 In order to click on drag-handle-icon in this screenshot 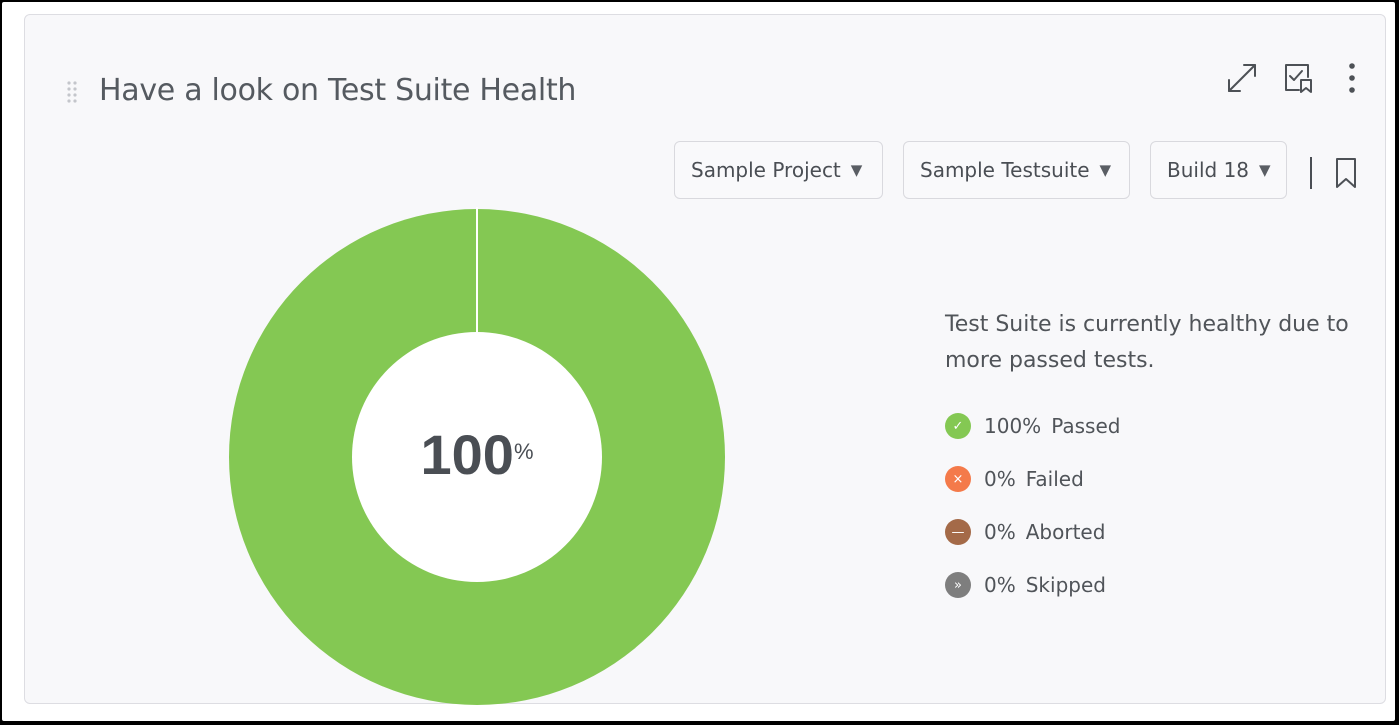, I will do `click(72, 92)`.